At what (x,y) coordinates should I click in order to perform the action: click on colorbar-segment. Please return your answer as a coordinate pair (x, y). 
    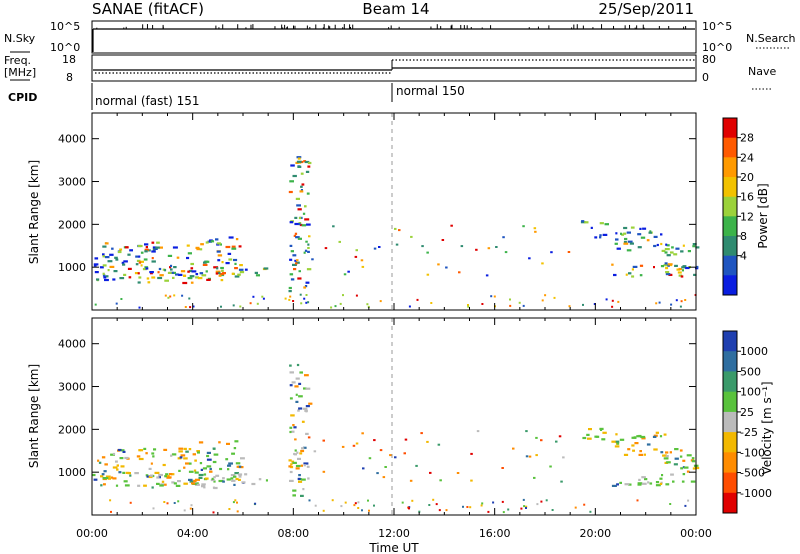
    Looking at the image, I should click on (730, 341).